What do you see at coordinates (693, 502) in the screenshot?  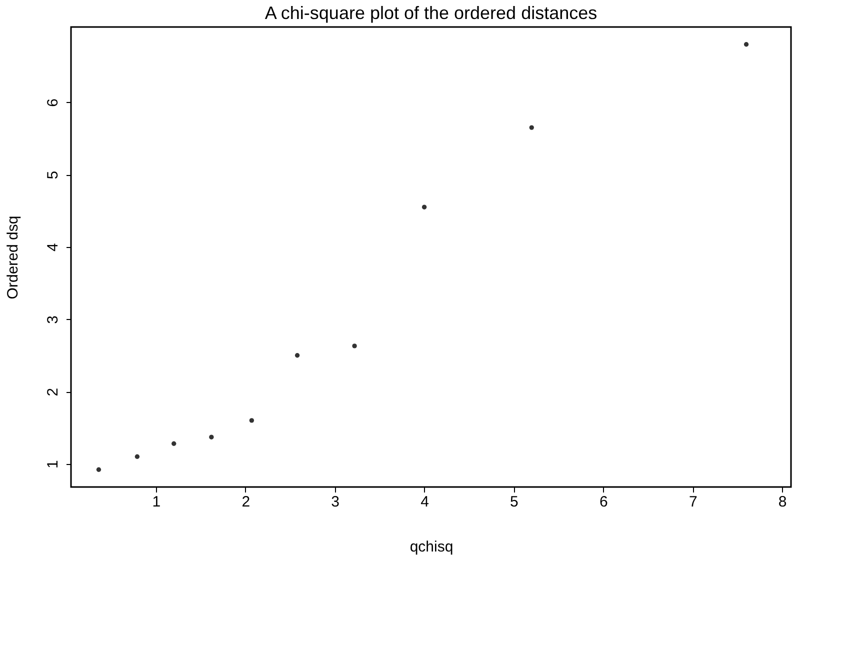 I see `x-tick-label: 7` at bounding box center [693, 502].